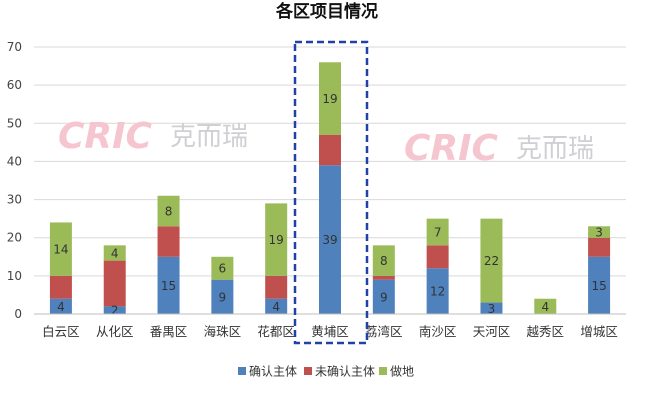 Image resolution: width=654 pixels, height=402 pixels. I want to click on data-label: 6, so click(223, 269).